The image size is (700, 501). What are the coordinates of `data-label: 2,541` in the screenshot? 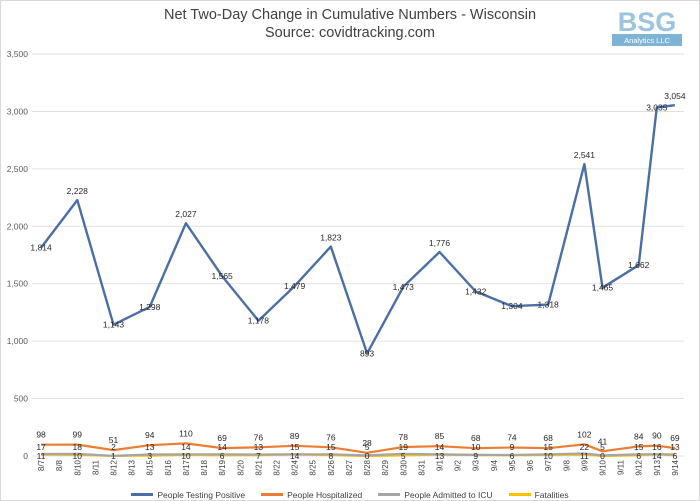 It's located at (585, 155).